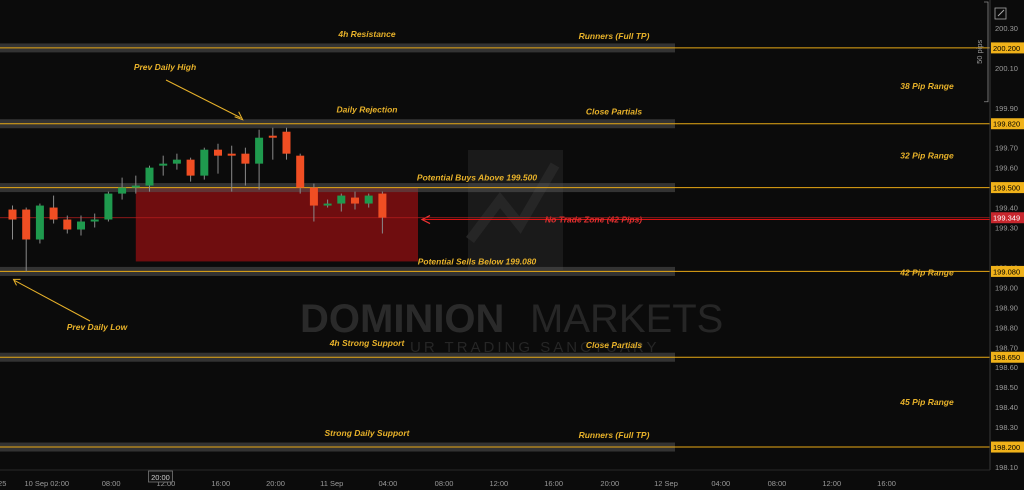 The height and width of the screenshot is (490, 1024). Describe the element at coordinates (1006, 427) in the screenshot. I see `price-tick-label: 198.30` at that location.